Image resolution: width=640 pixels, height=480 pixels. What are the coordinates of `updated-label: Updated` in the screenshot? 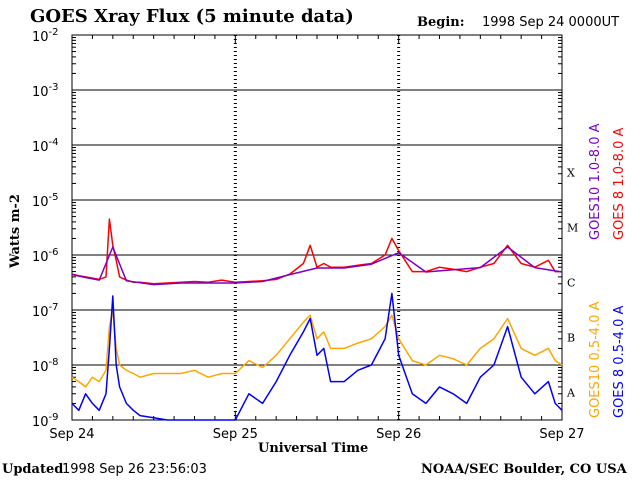 It's located at (33, 469).